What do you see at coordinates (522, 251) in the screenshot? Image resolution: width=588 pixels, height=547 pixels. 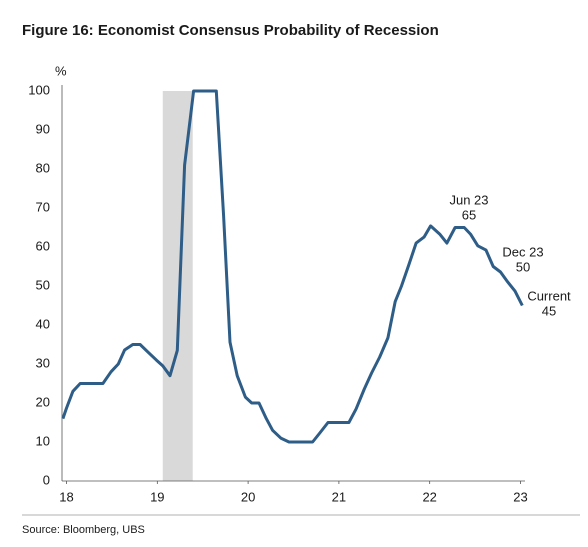 I see `annotation-label: Dec 23` at bounding box center [522, 251].